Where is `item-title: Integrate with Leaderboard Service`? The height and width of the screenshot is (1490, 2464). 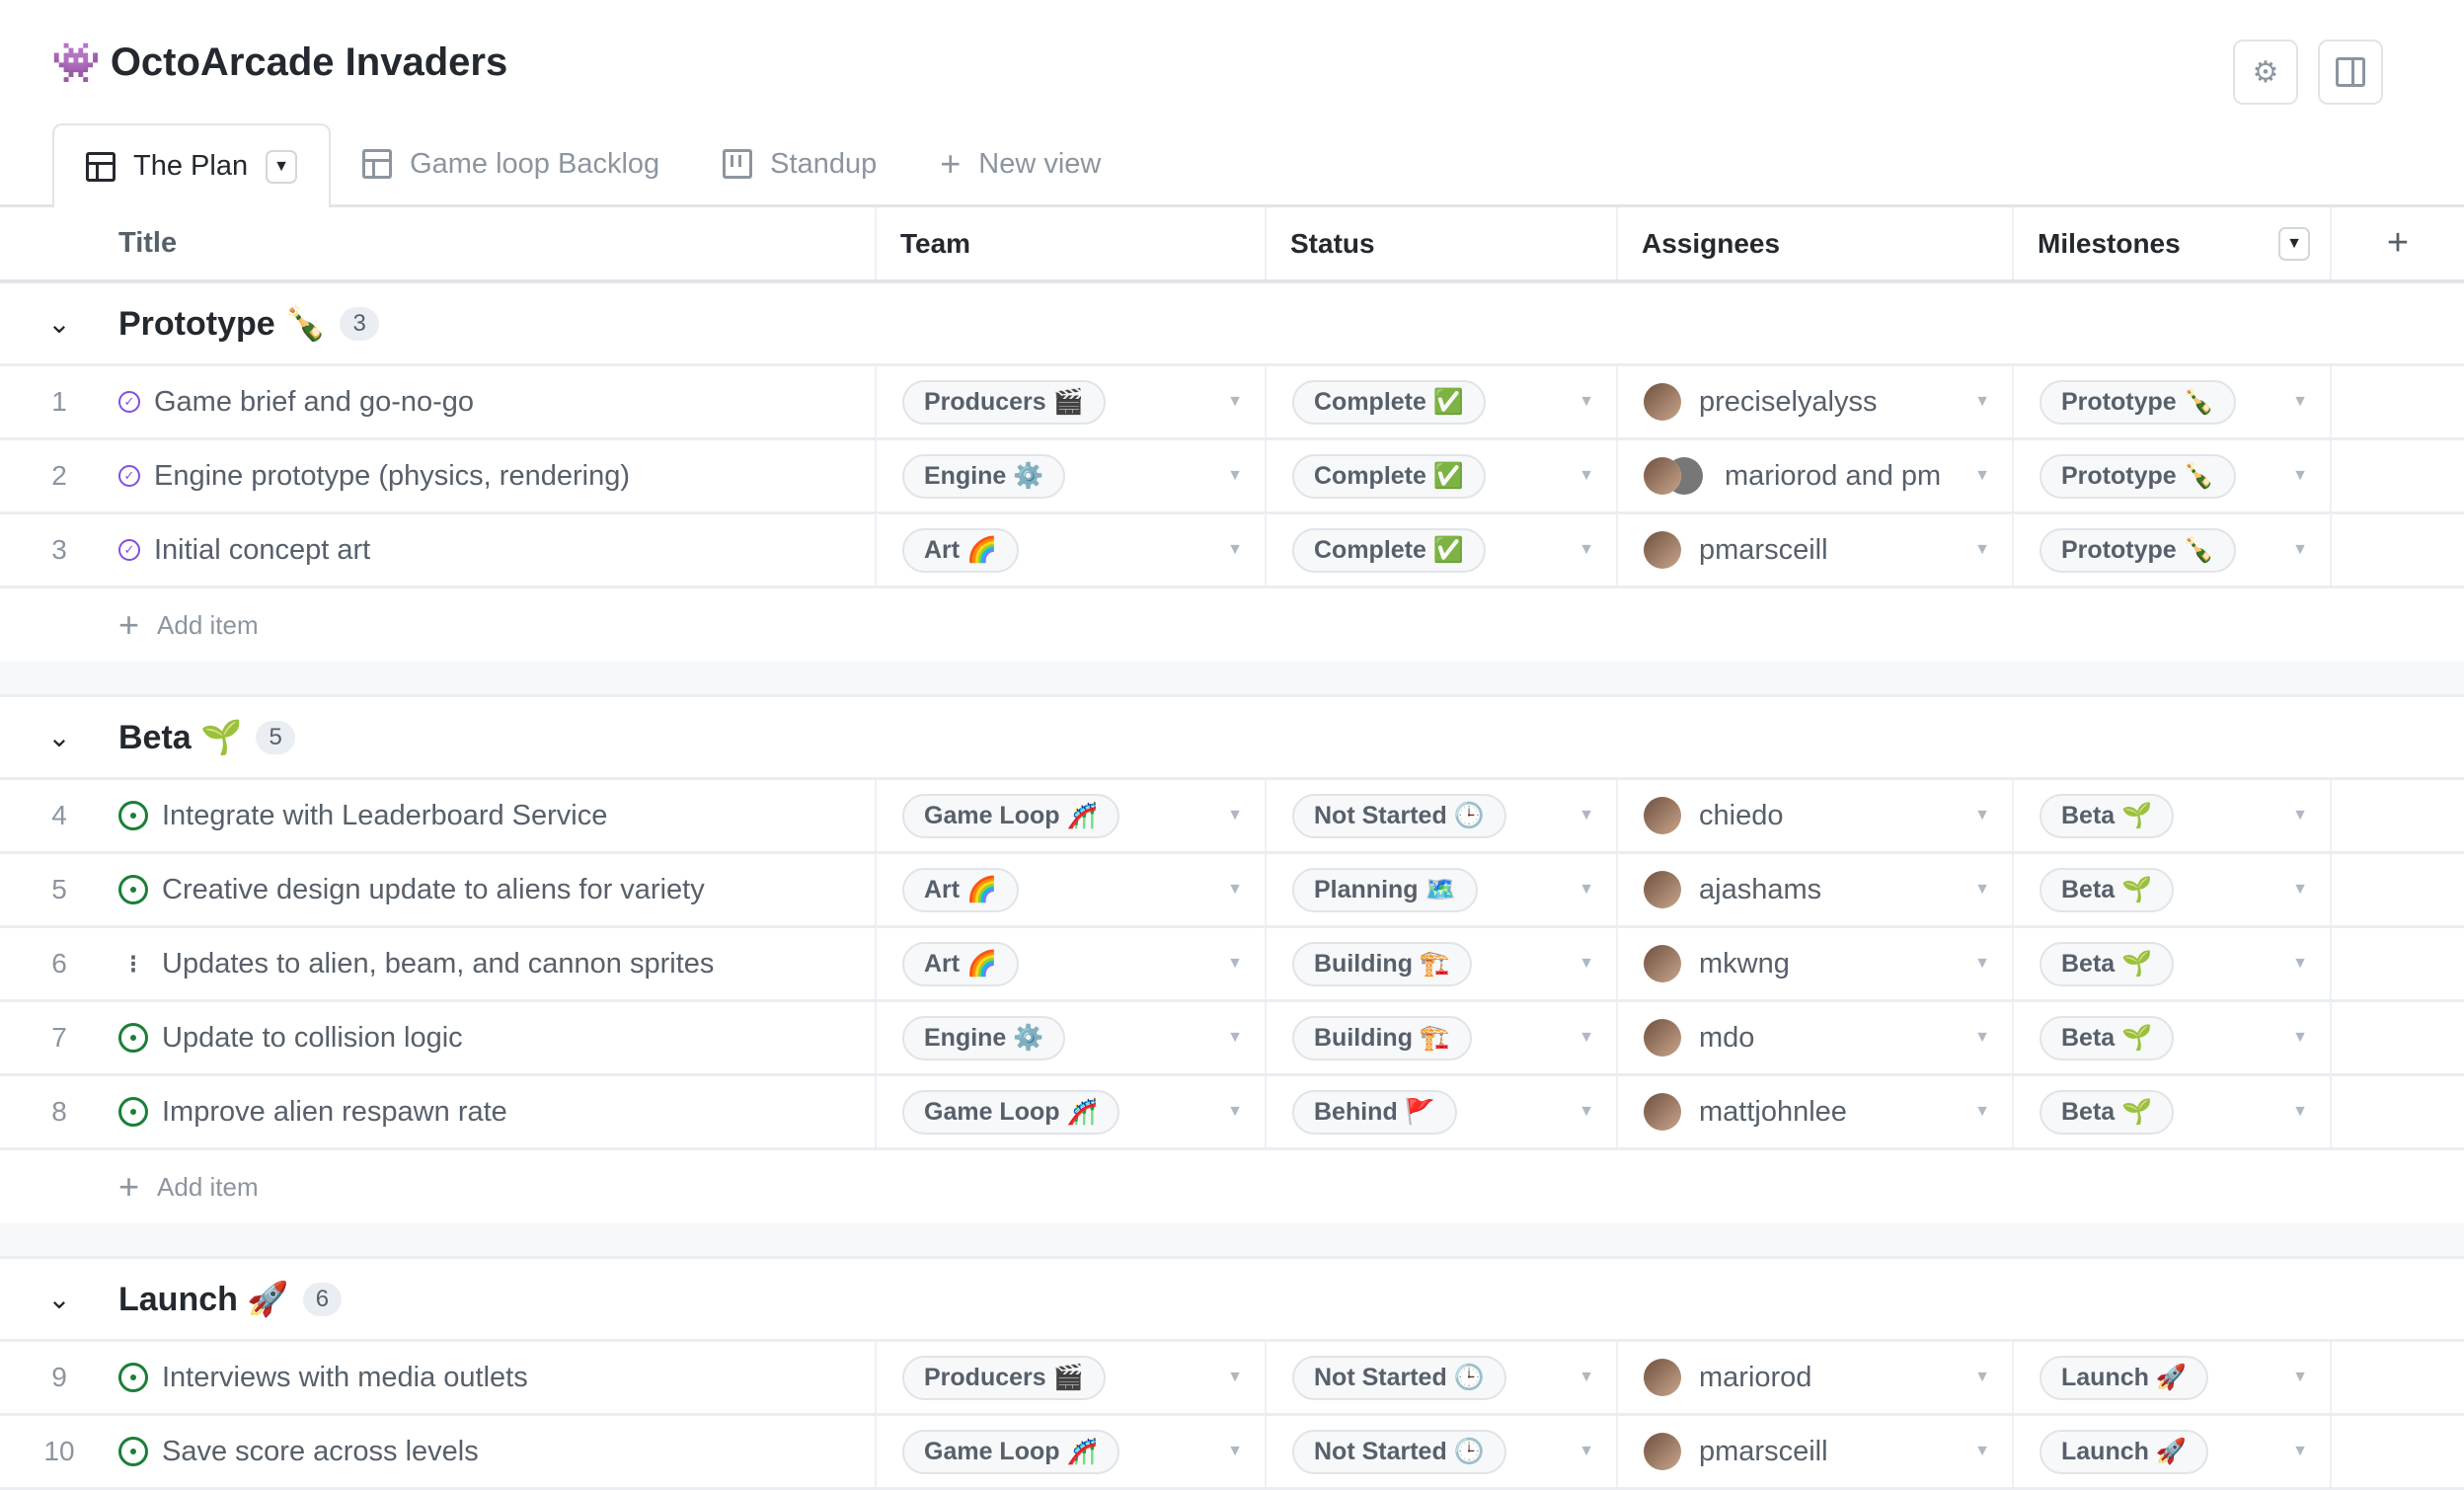 item-title: Integrate with Leaderboard Service is located at coordinates (385, 815).